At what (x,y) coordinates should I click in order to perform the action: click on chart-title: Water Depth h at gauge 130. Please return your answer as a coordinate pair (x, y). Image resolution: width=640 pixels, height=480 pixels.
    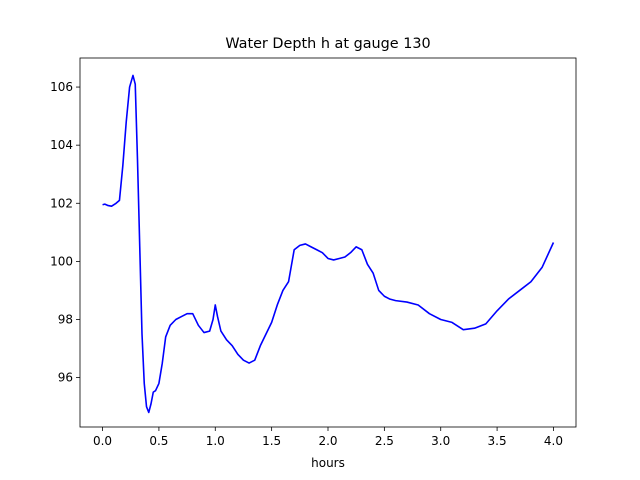
    Looking at the image, I should click on (327, 44).